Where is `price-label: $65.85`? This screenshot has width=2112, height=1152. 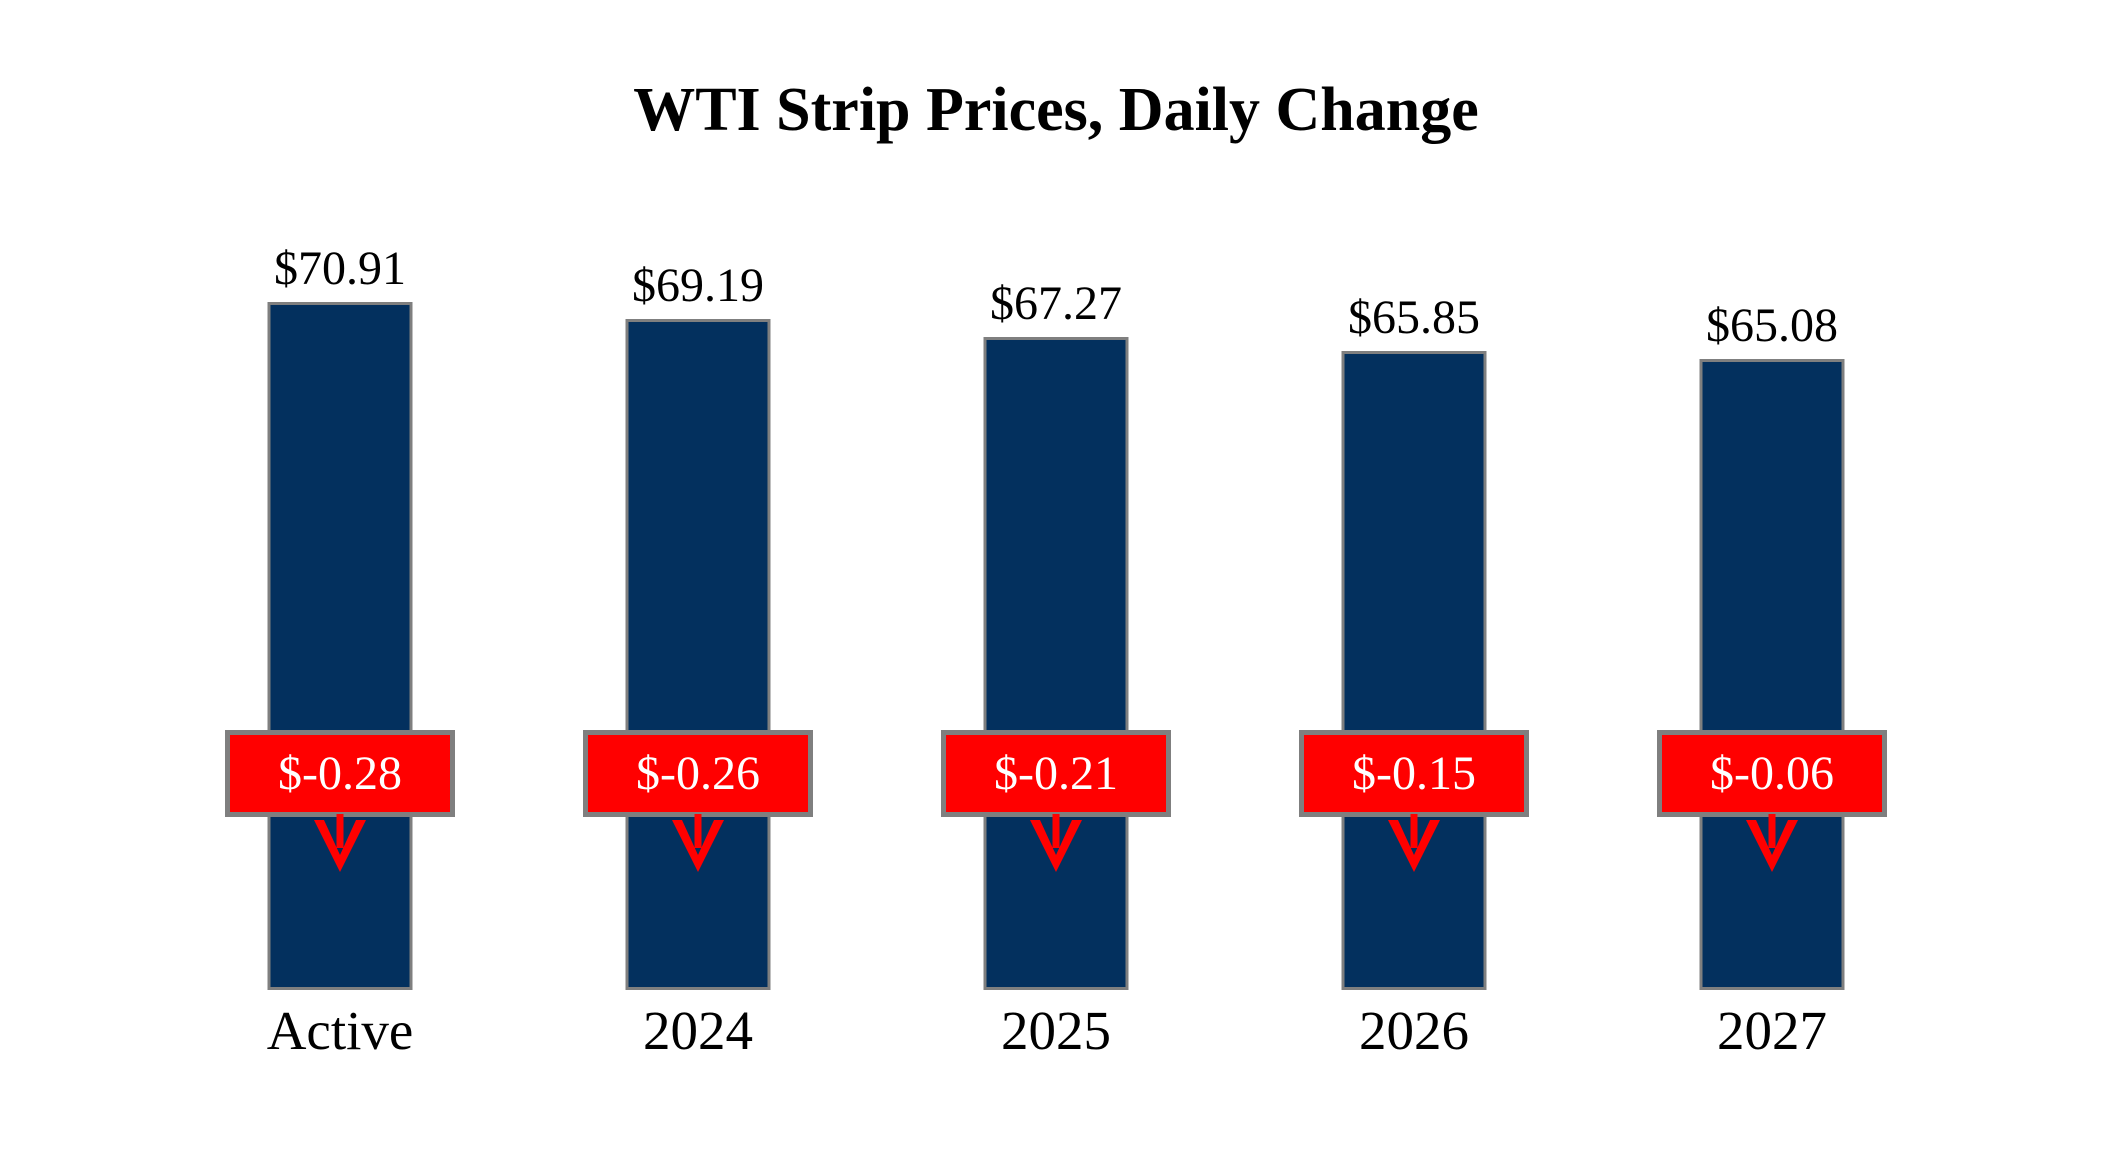
price-label: $65.85 is located at coordinates (1414, 317).